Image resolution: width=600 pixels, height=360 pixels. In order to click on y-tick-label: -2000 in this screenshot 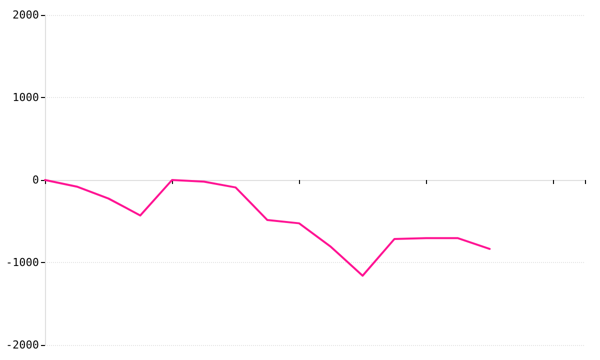, I will do `click(22, 345)`.